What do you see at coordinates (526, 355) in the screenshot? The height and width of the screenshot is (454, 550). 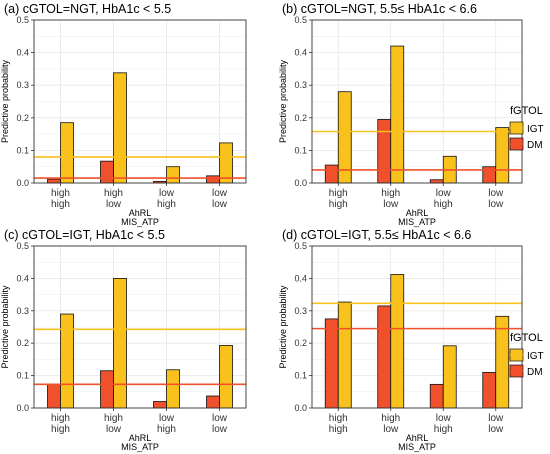 I see `legend-2: fGTOL IGT DM` at bounding box center [526, 355].